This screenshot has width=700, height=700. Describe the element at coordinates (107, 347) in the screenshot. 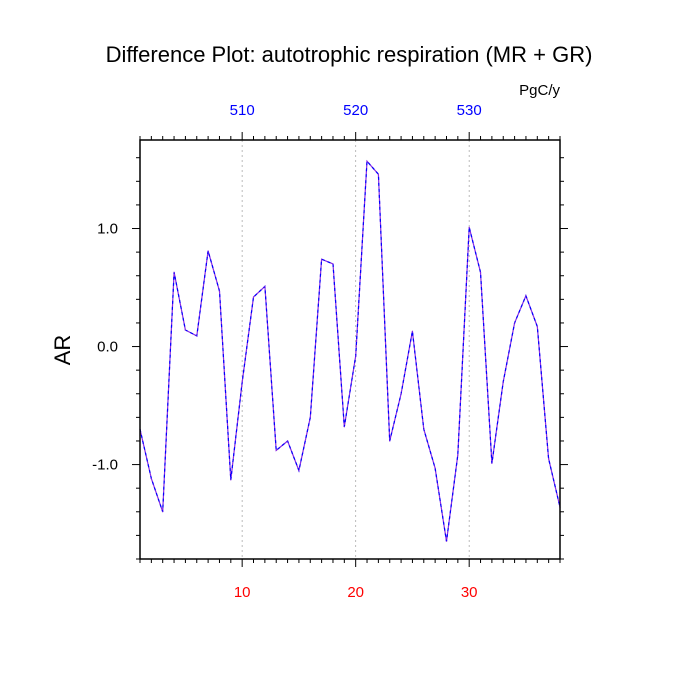

I see `y-tick-label: 0.0` at that location.